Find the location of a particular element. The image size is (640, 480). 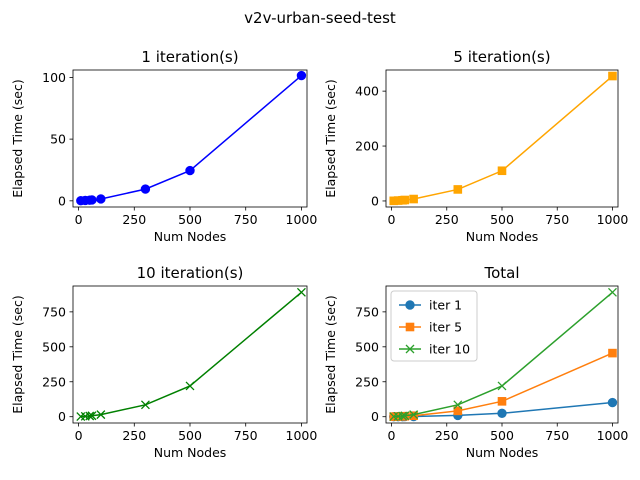

subplot-title: 1 iteration(s) is located at coordinates (189, 57).